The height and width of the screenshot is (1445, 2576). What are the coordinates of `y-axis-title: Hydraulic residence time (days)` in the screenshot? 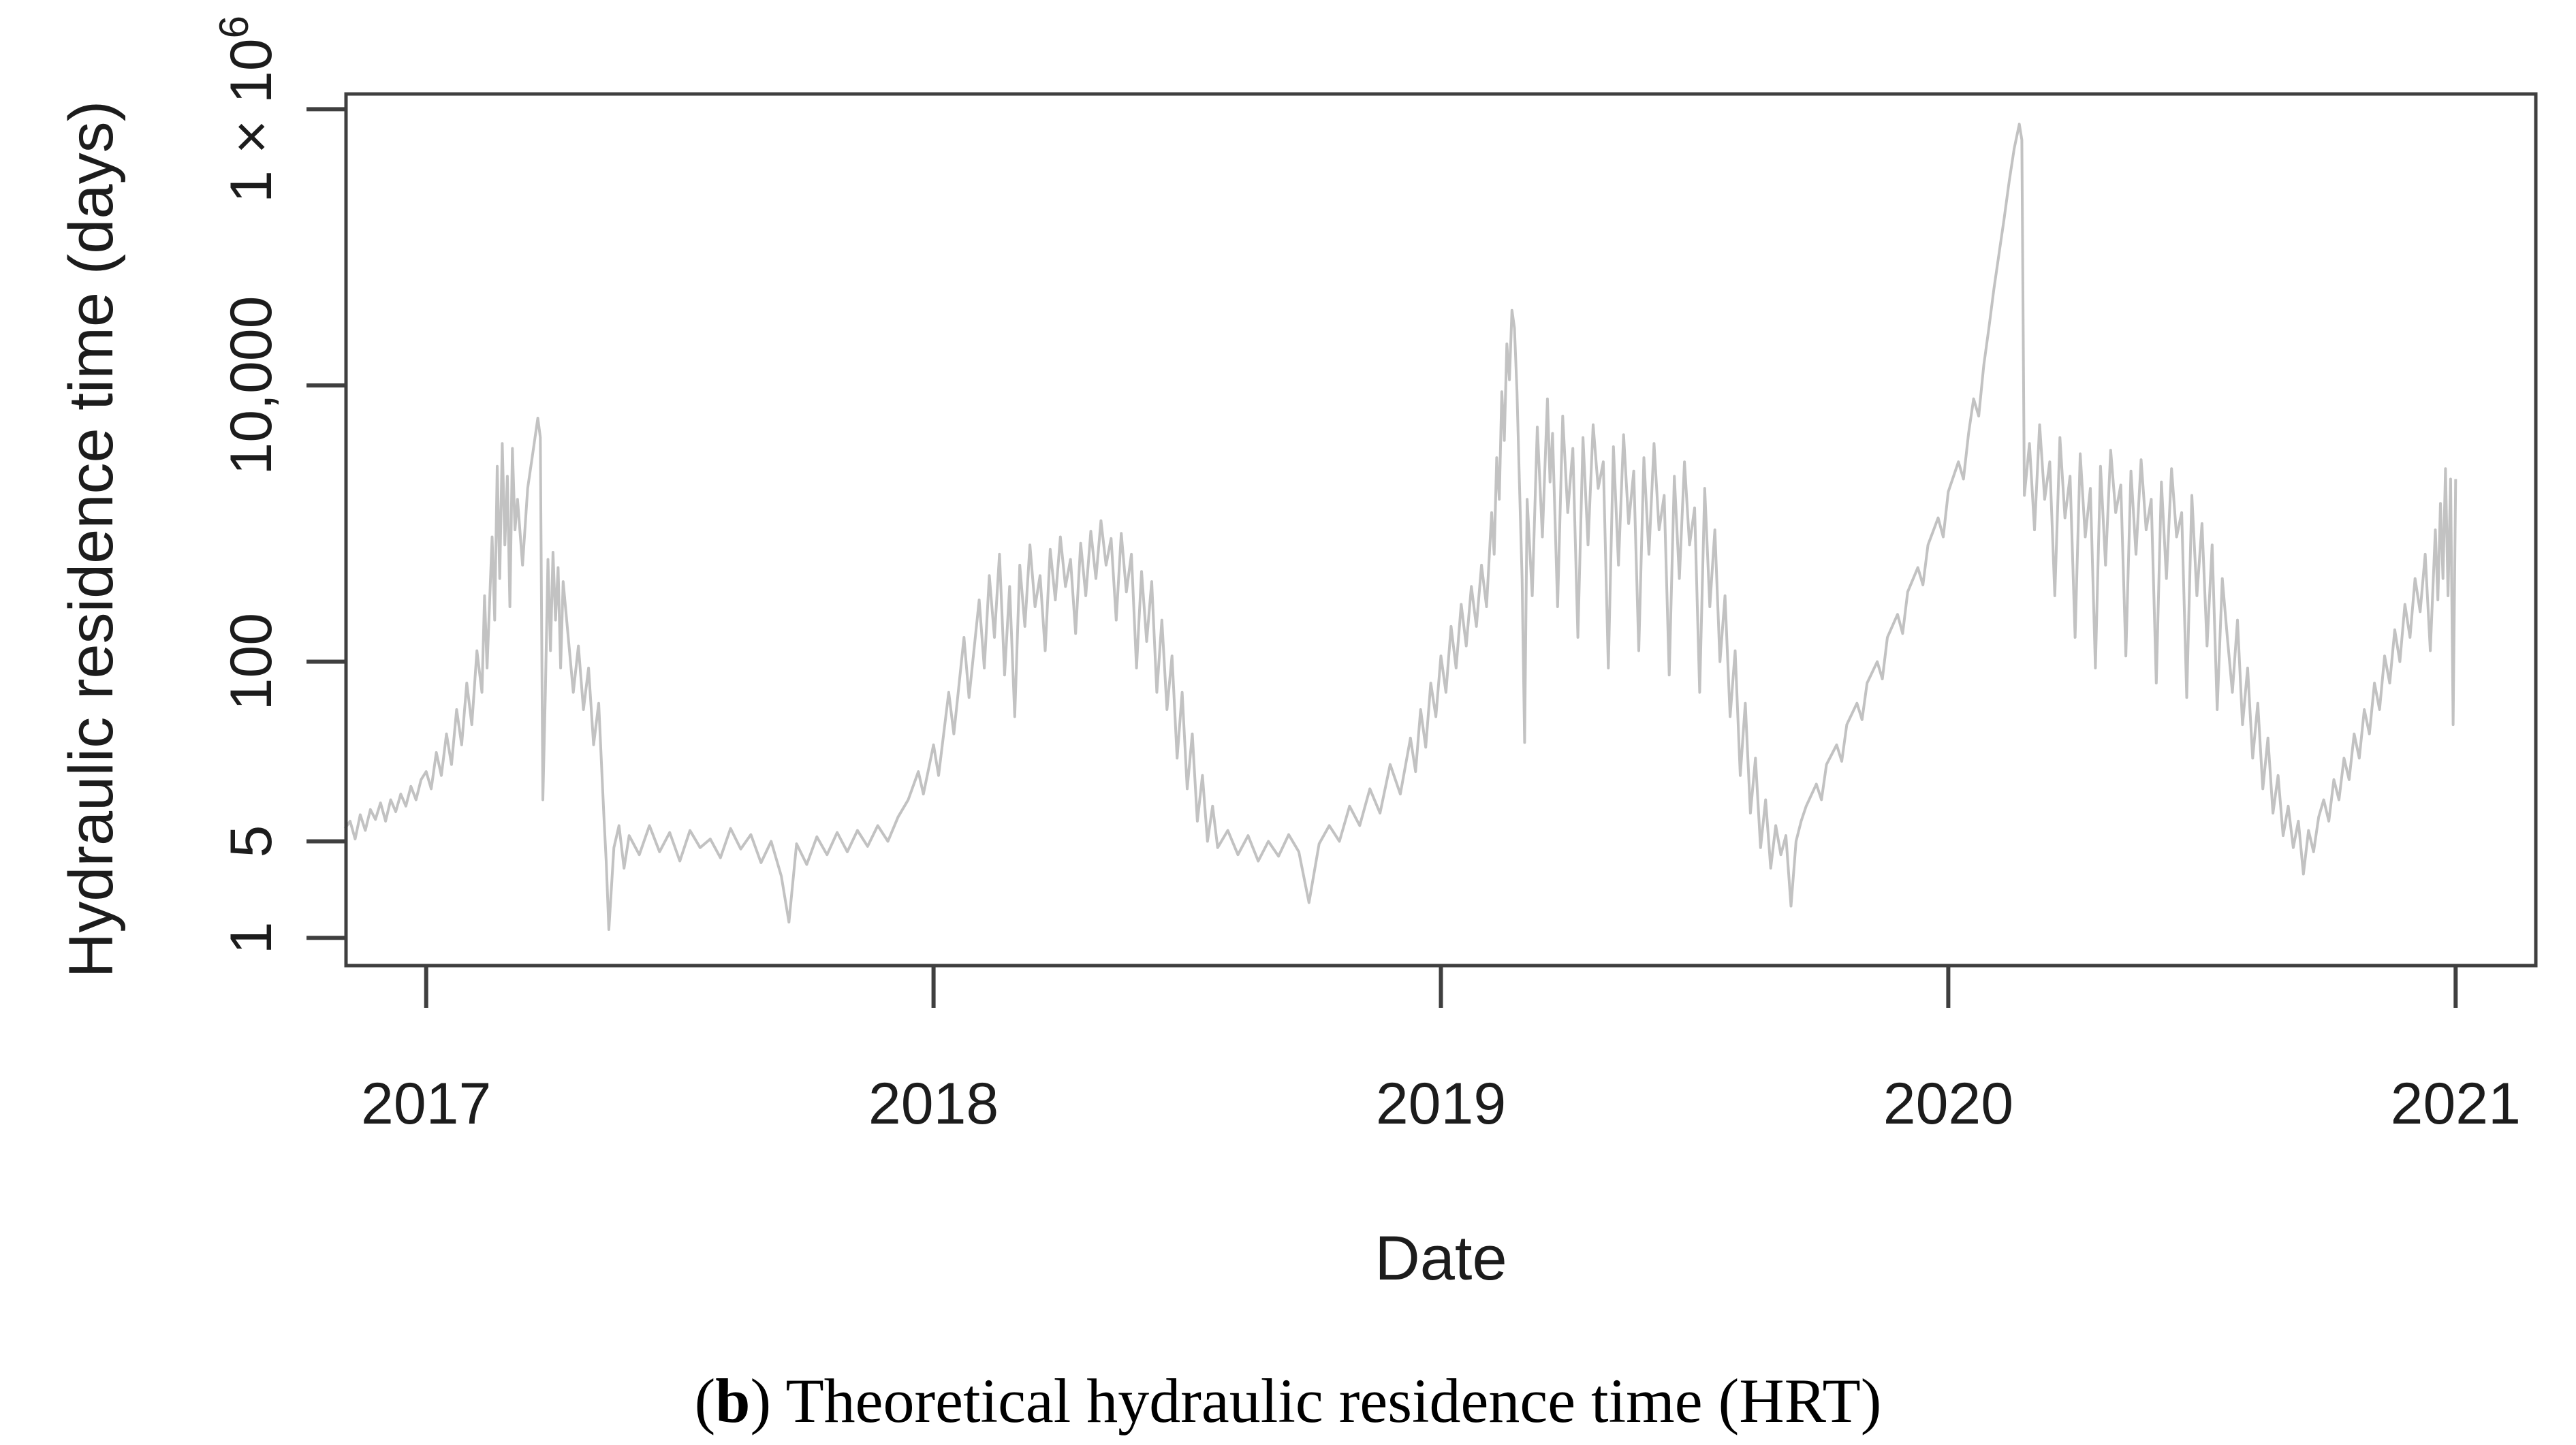 It's located at (91, 539).